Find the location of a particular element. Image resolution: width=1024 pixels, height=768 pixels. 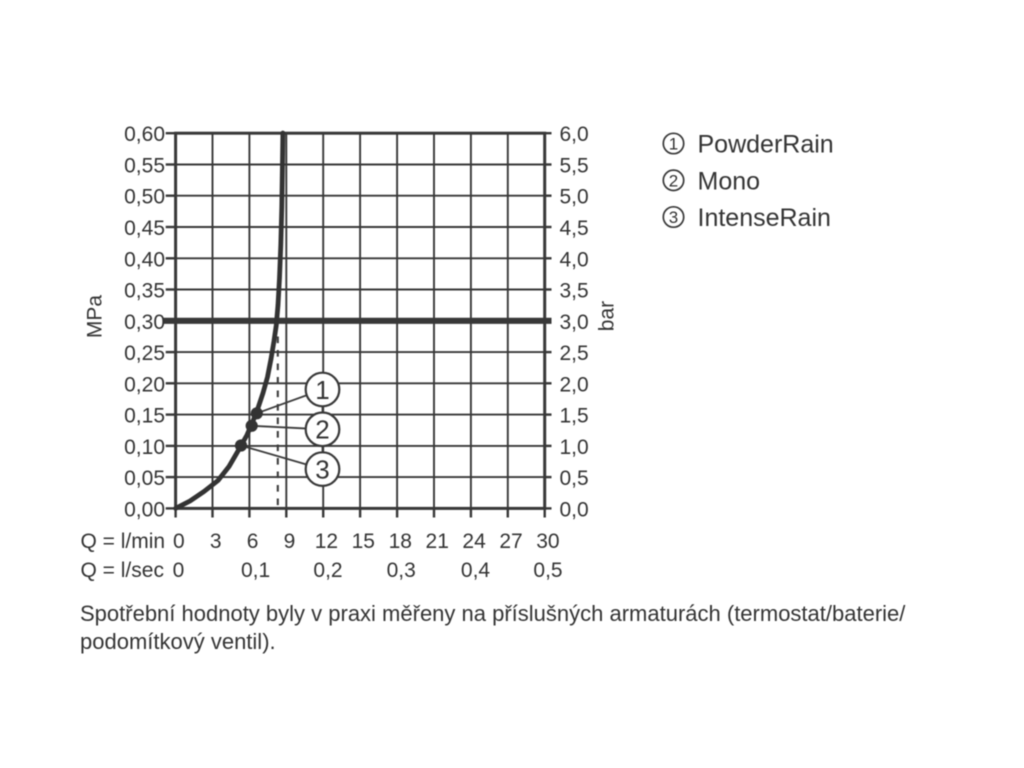

svg-text: 0,40 is located at coordinates (144, 259).